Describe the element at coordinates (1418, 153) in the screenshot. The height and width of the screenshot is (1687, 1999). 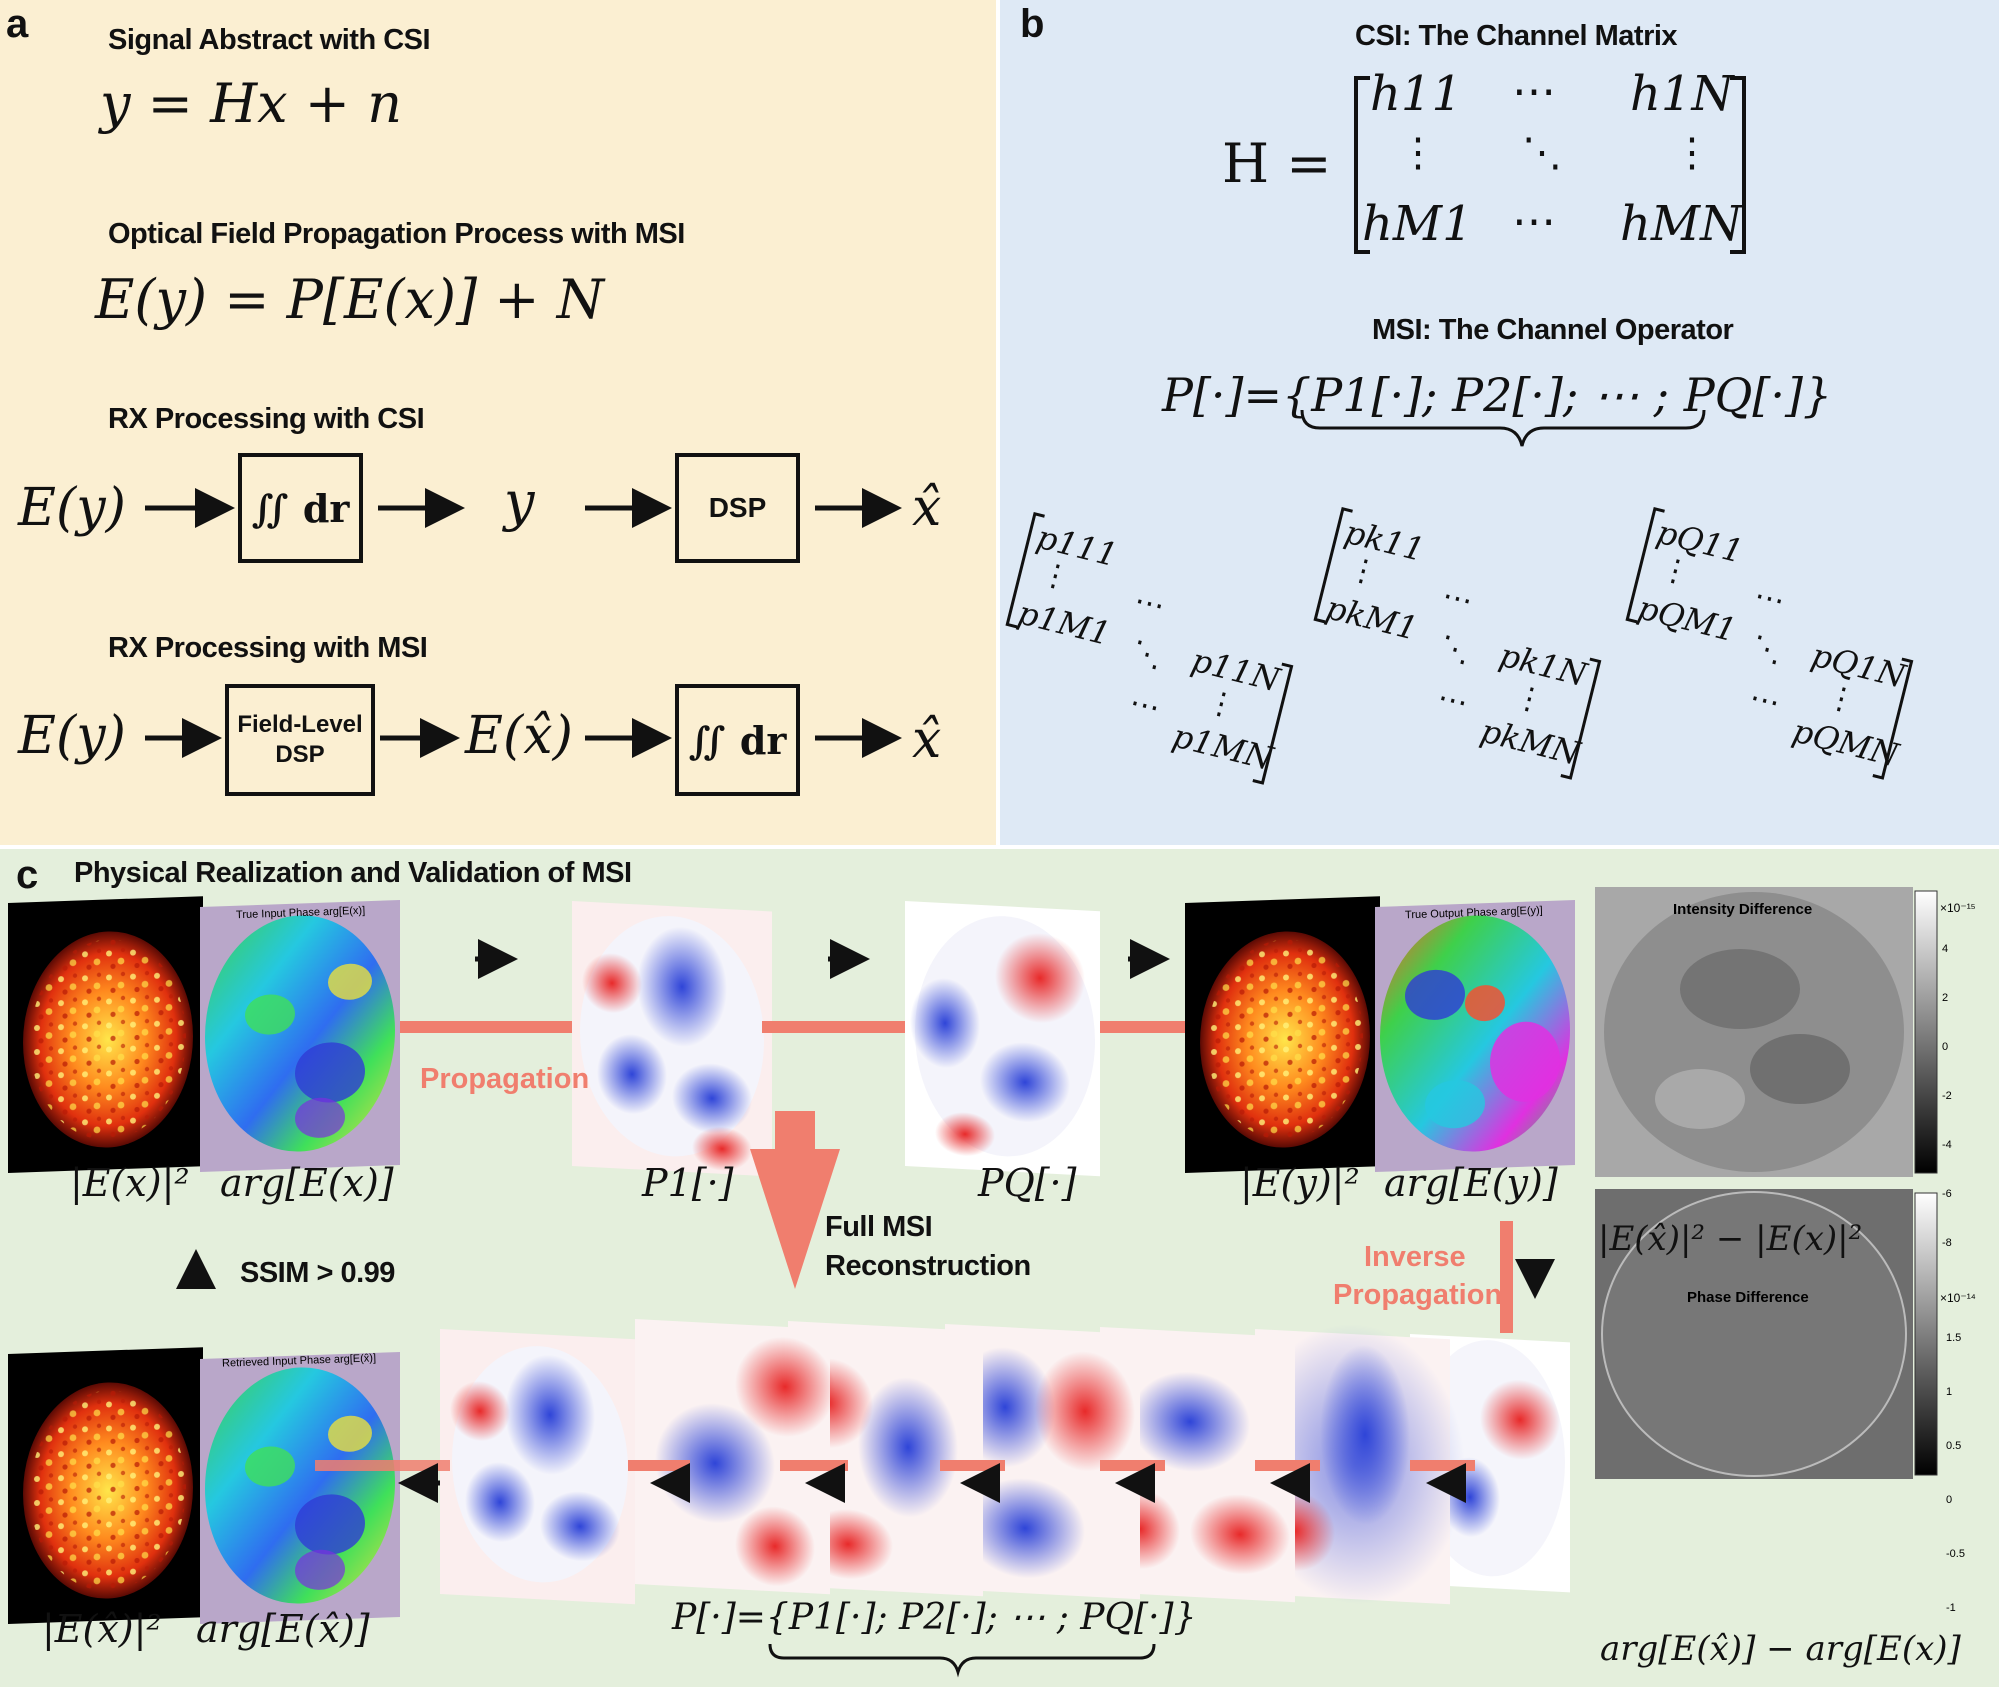
I see `matrix-vdots-left: ⋮` at that location.